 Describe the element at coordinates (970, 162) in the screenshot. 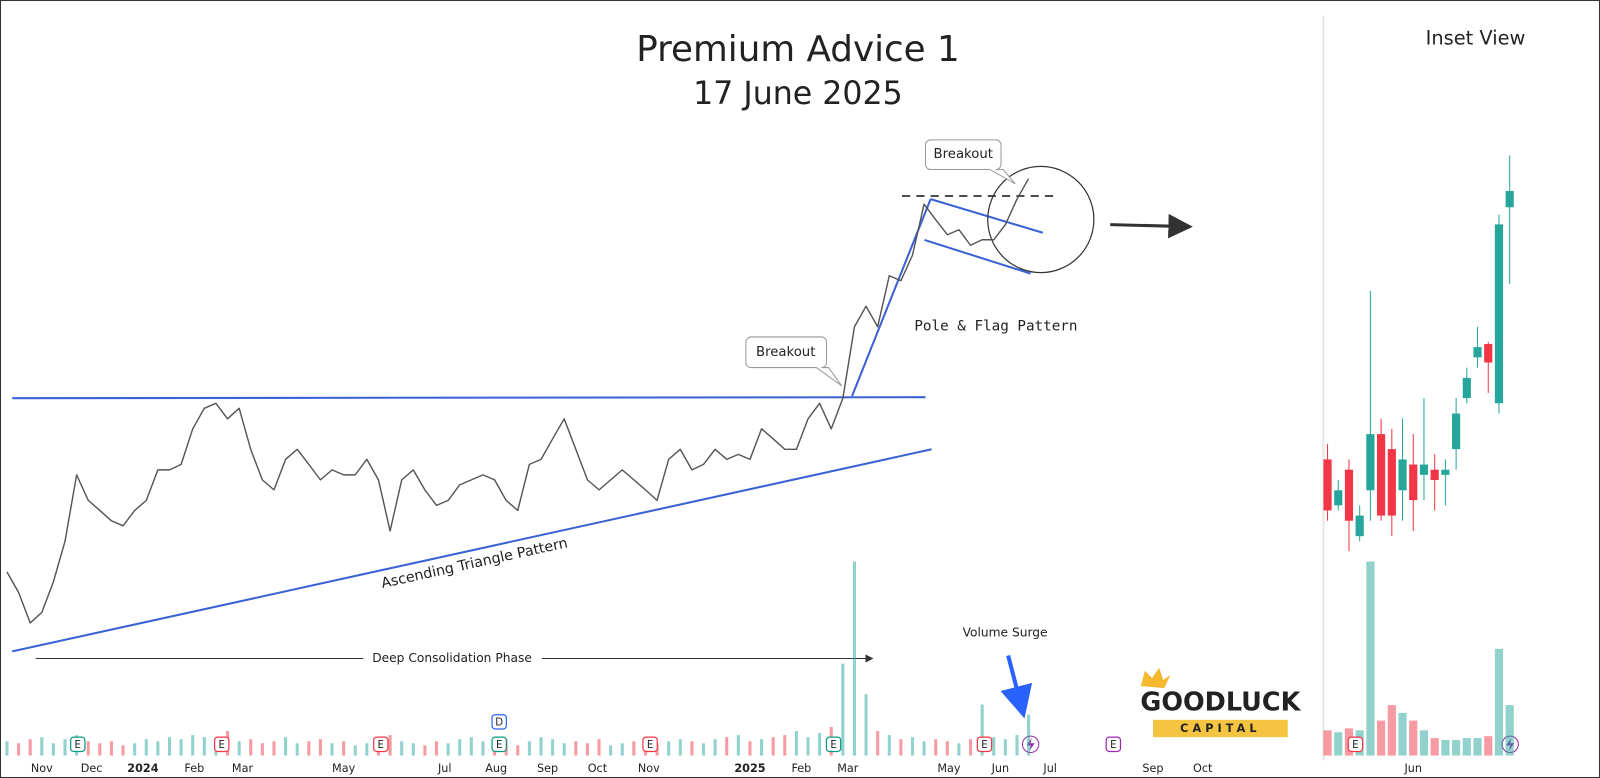

I see `callout` at that location.